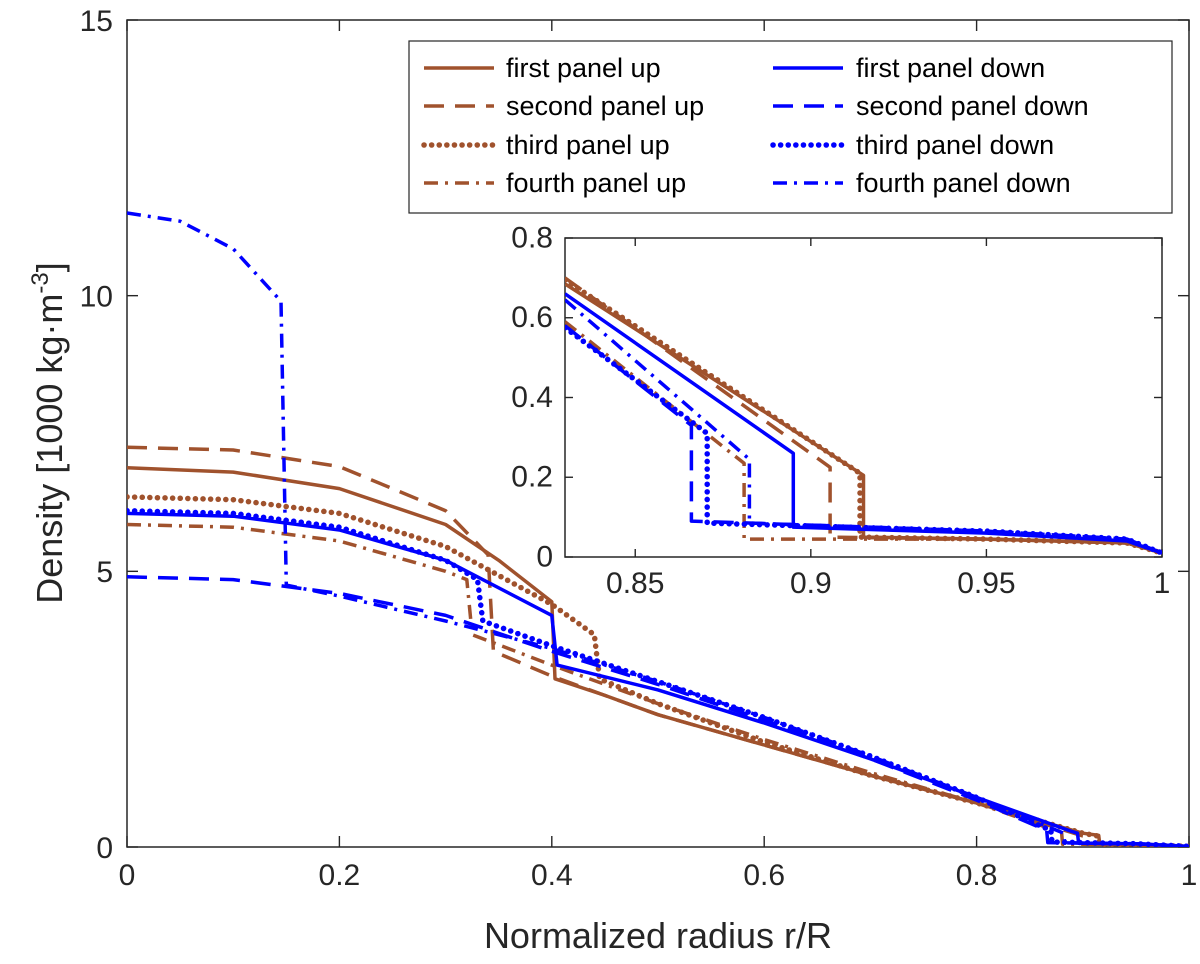 This screenshot has width=1200, height=964. I want to click on legend-label-first-panel-down: first panel down, so click(950, 68).